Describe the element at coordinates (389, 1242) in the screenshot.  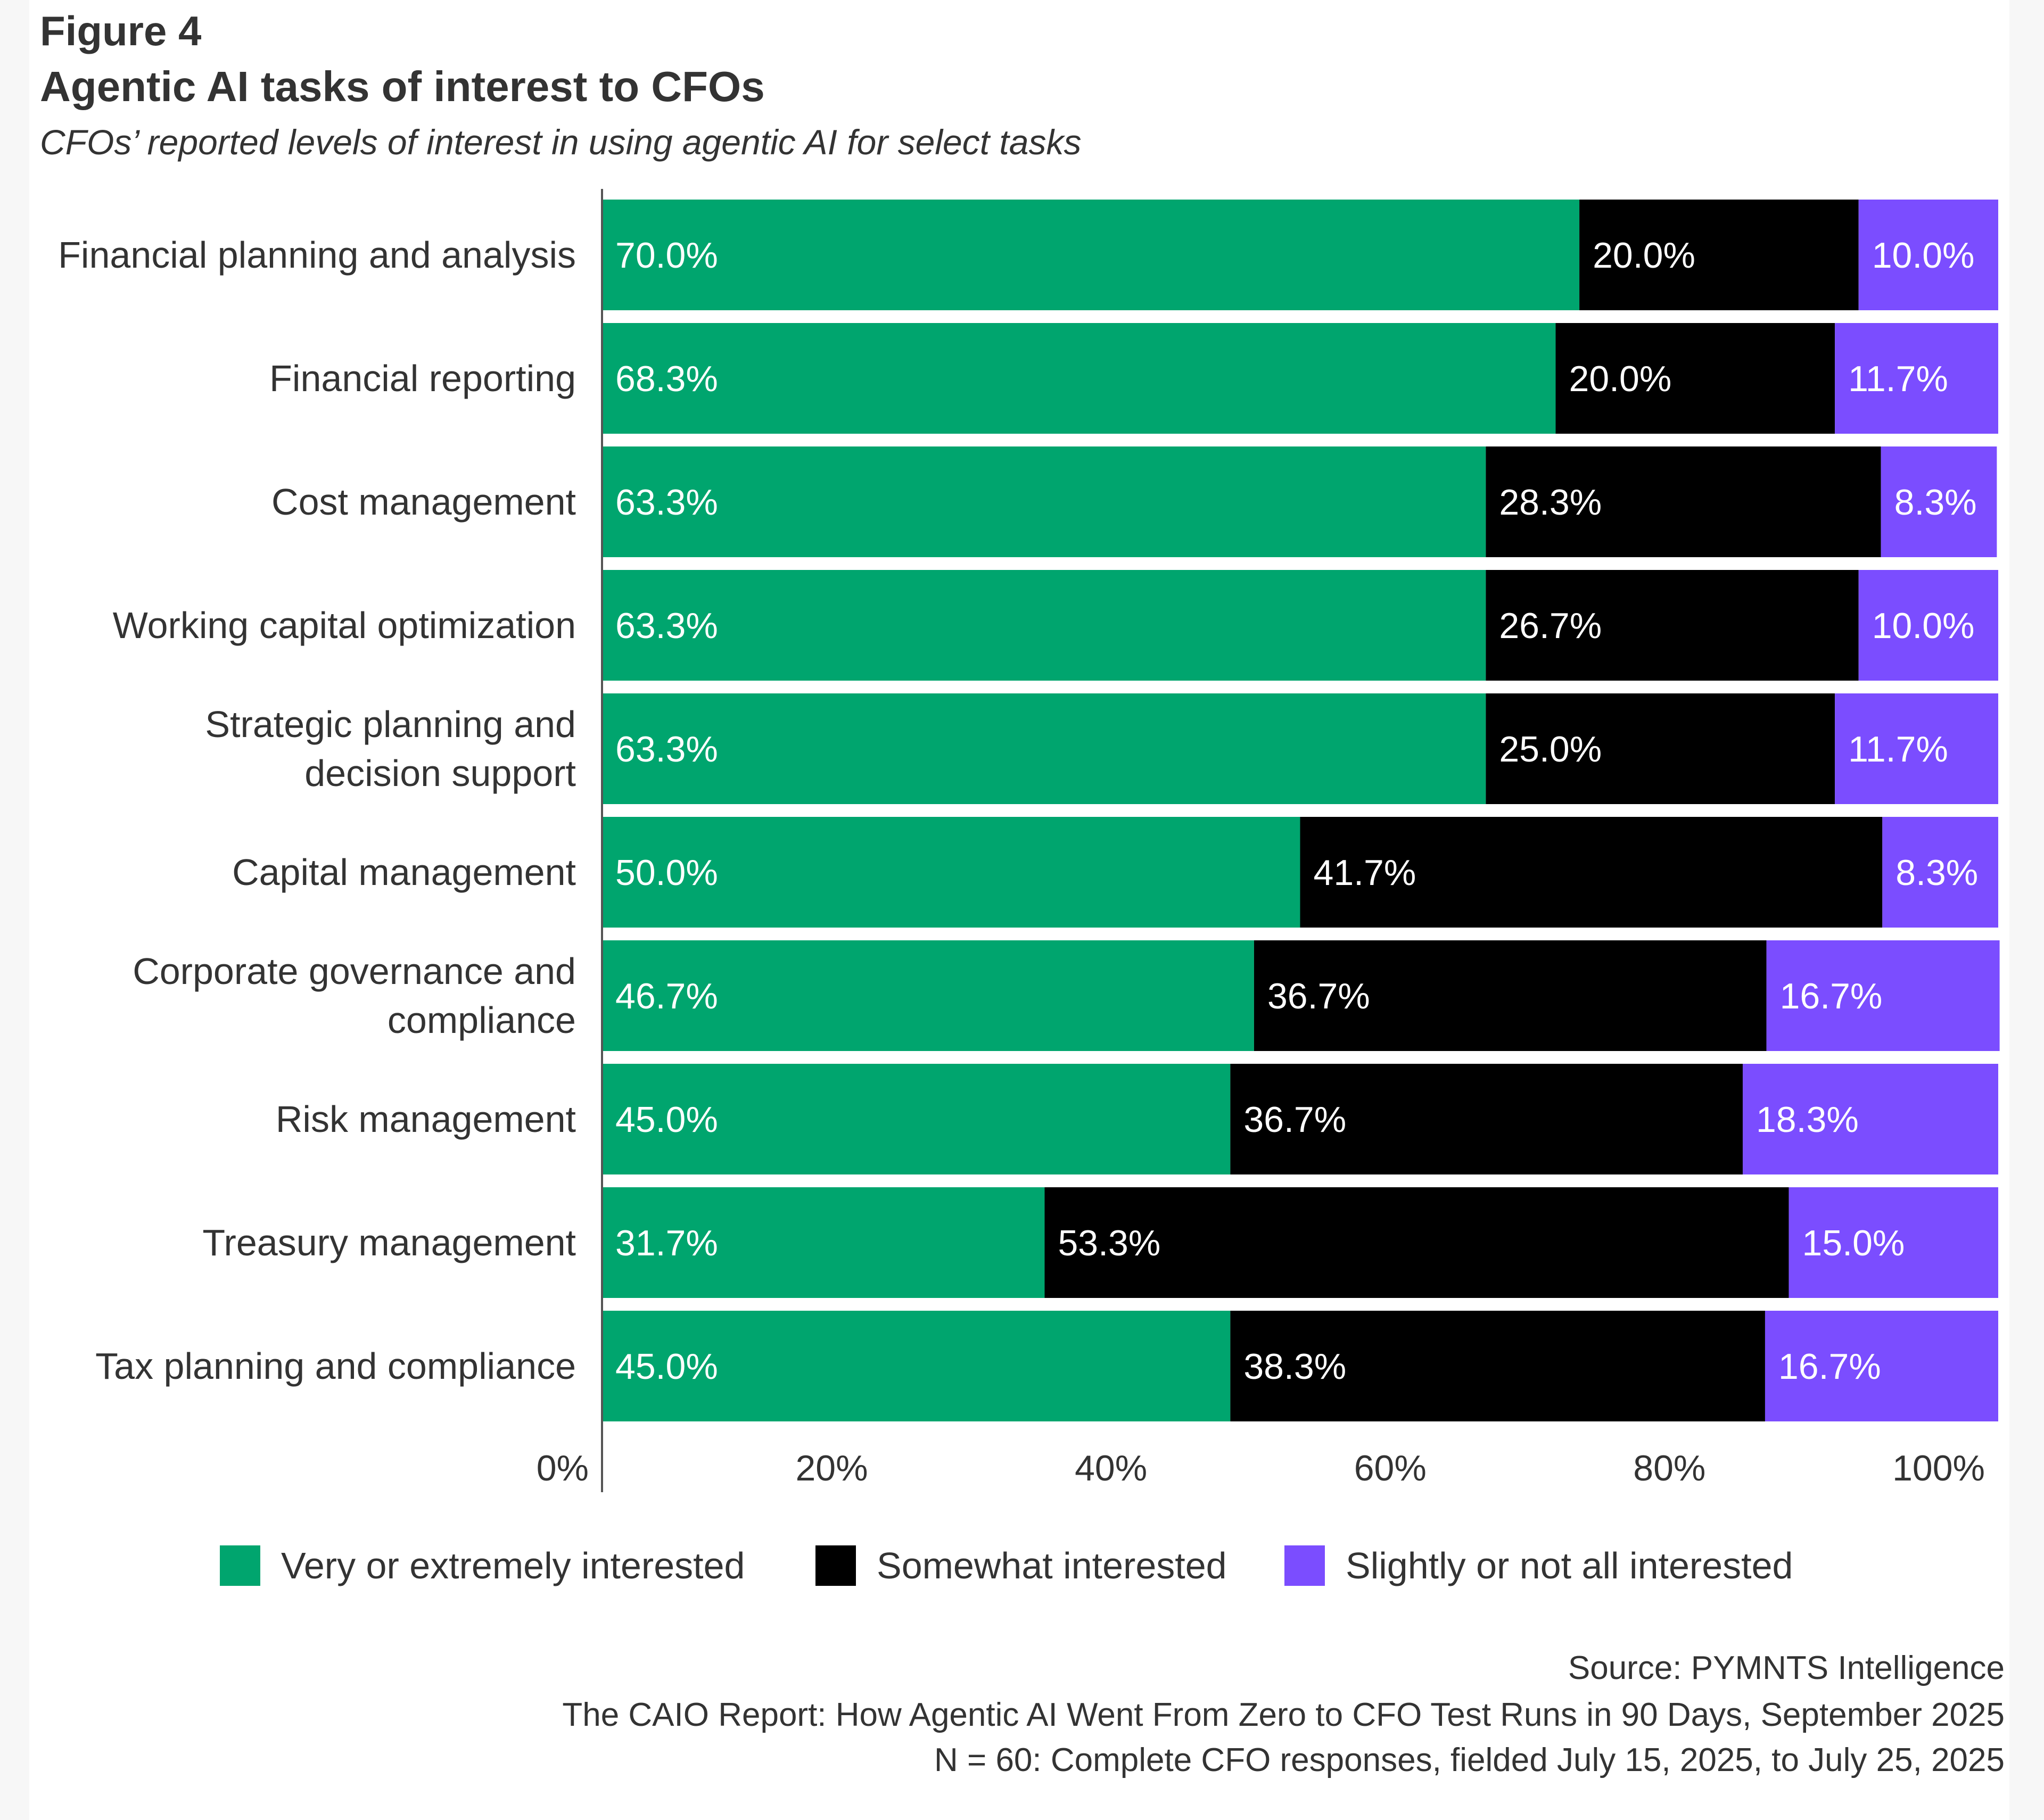
I see `category-label: Treasury management` at that location.